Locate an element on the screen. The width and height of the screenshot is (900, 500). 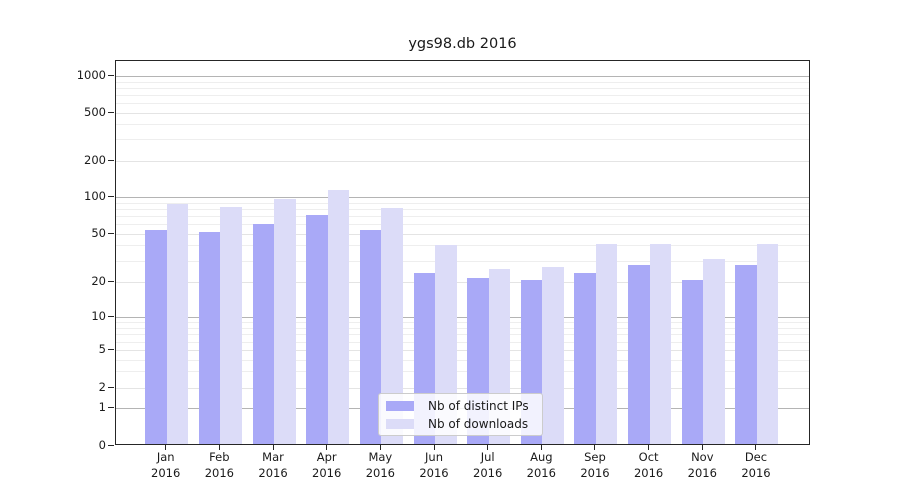
y-tick-label: 20 is located at coordinates (98, 280).